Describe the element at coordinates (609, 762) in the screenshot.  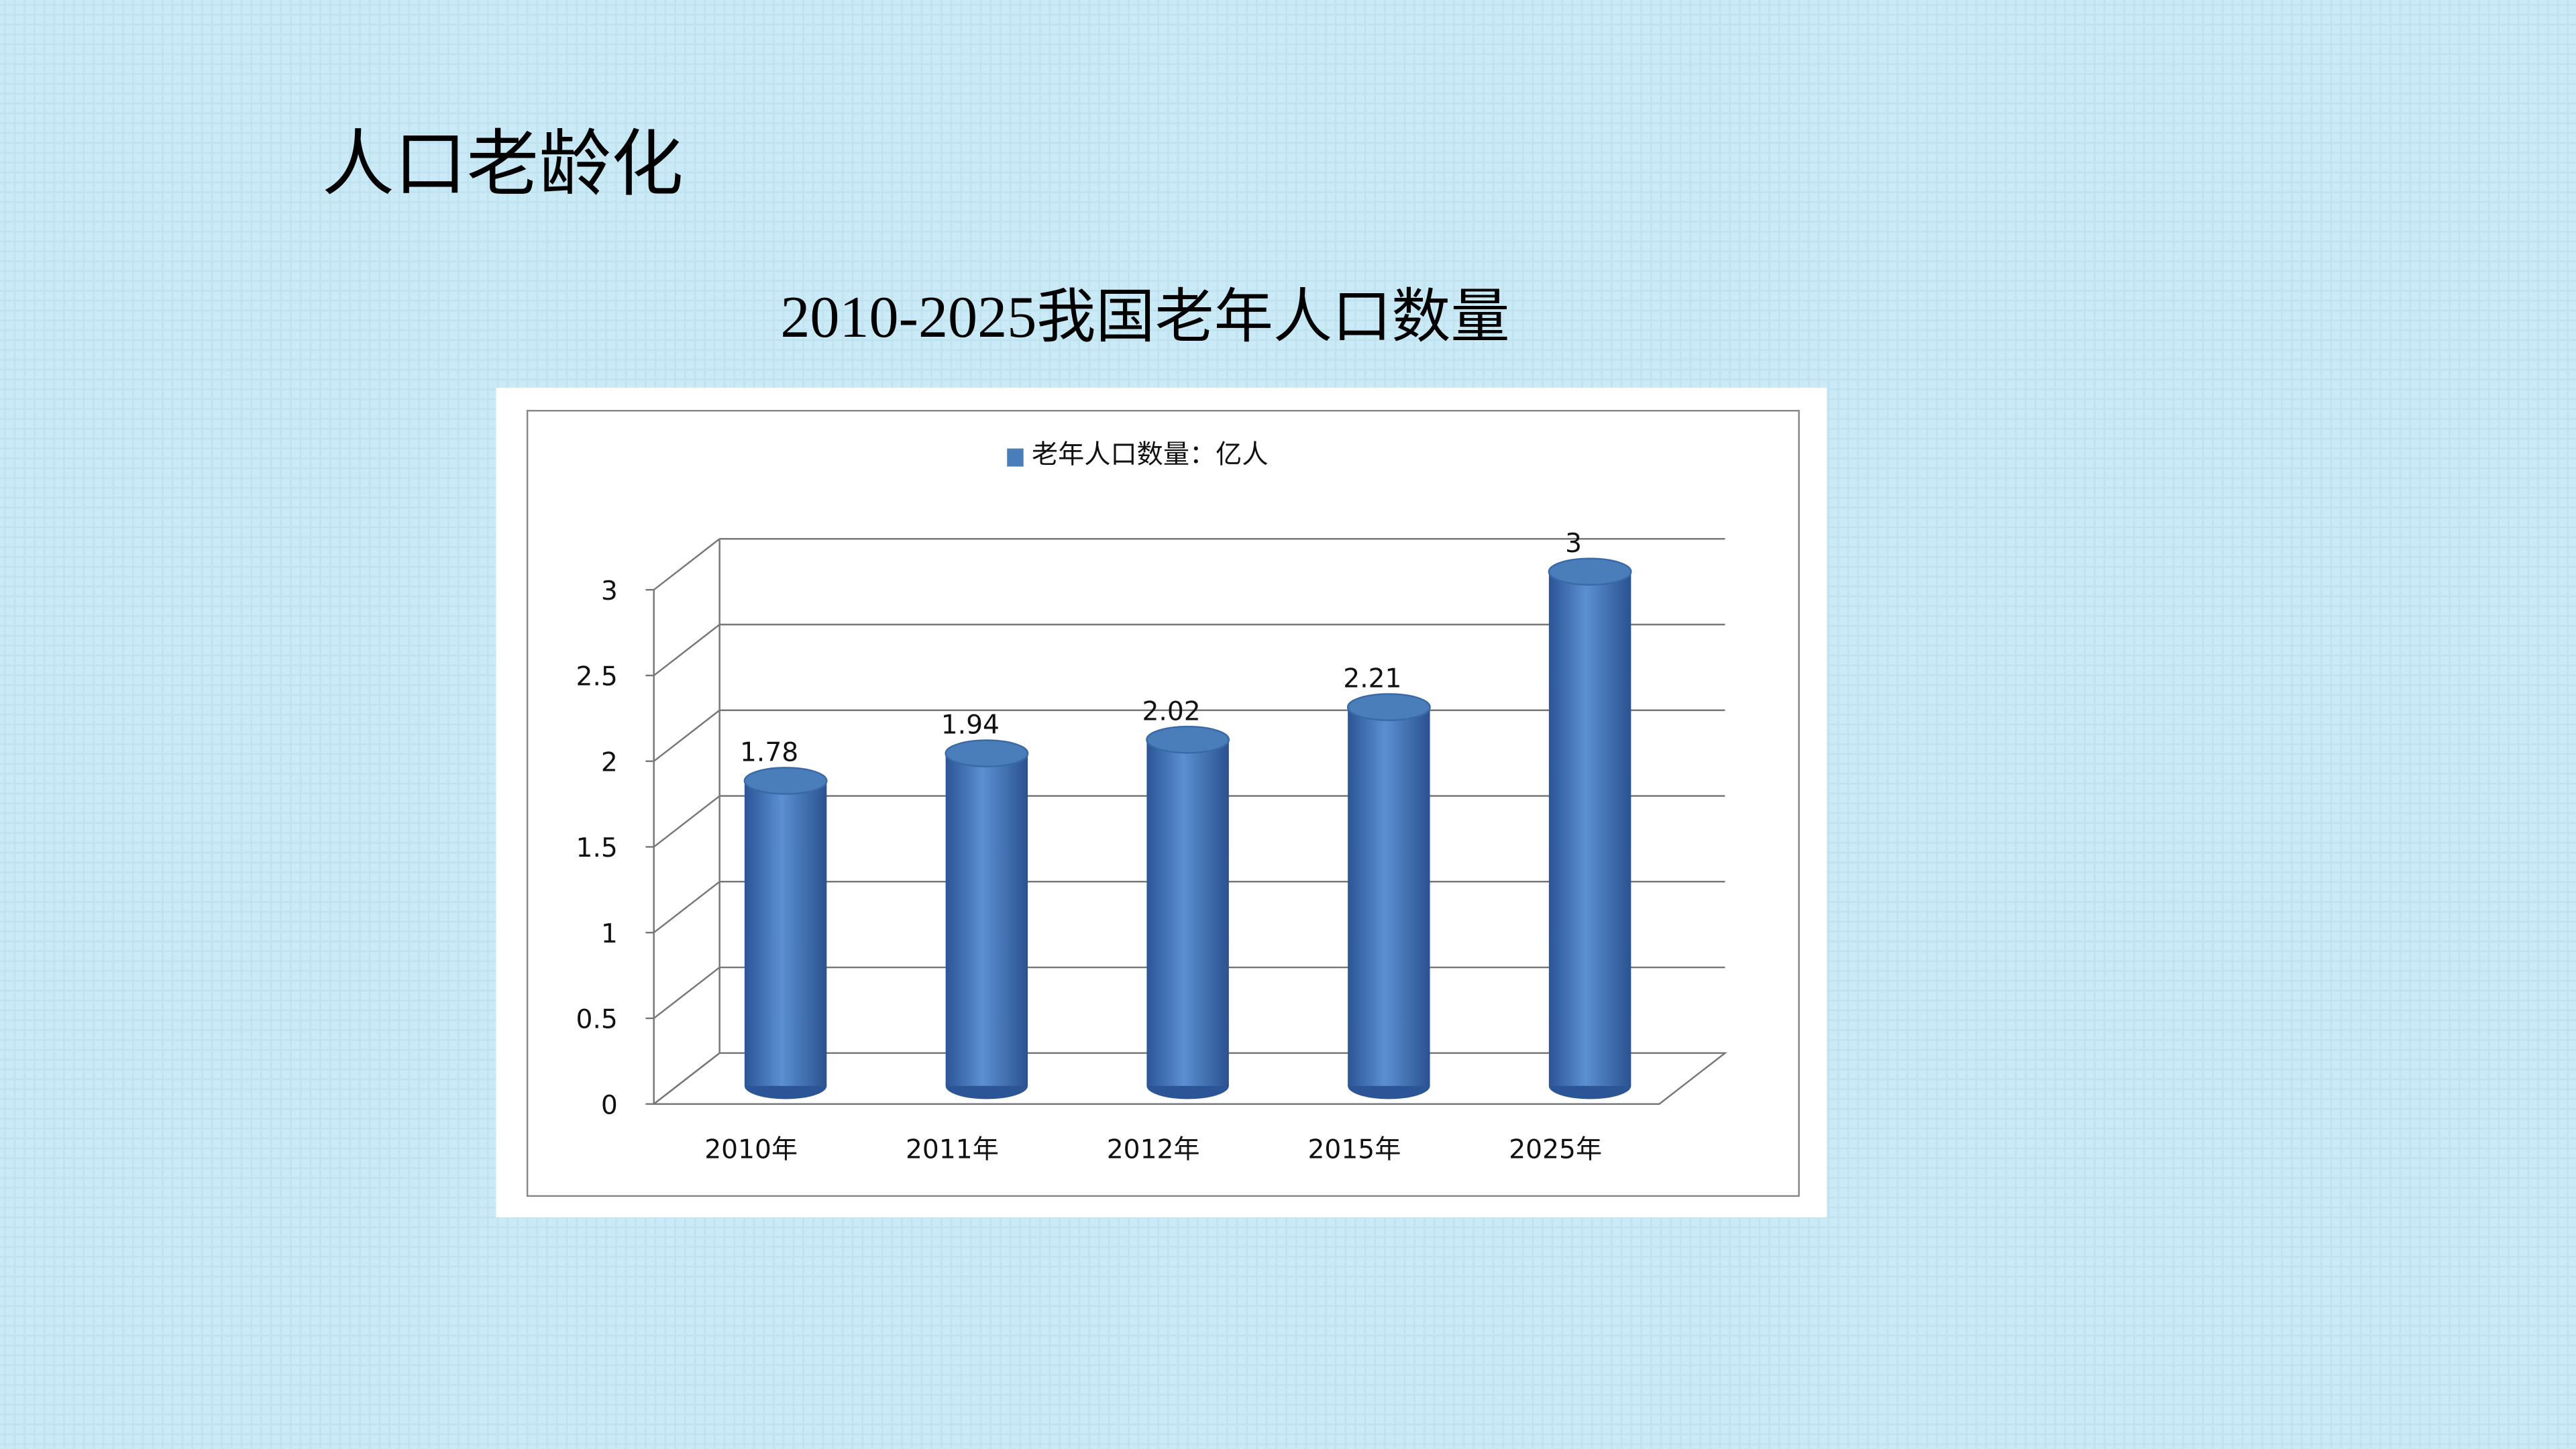
I see `y-tick-label: 2` at that location.